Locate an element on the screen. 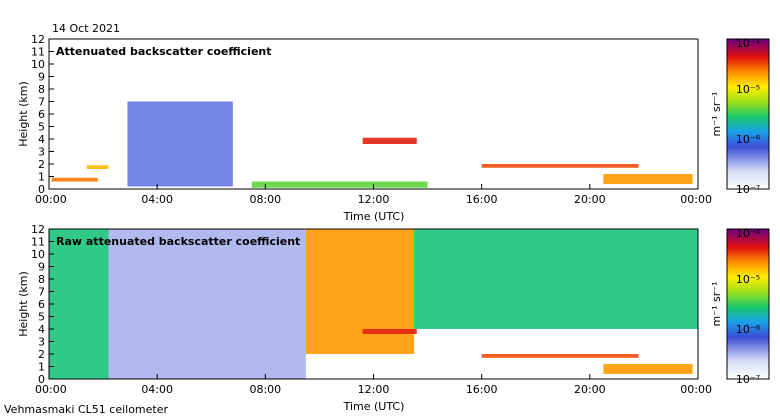  feature-precip-column is located at coordinates (180, 144).